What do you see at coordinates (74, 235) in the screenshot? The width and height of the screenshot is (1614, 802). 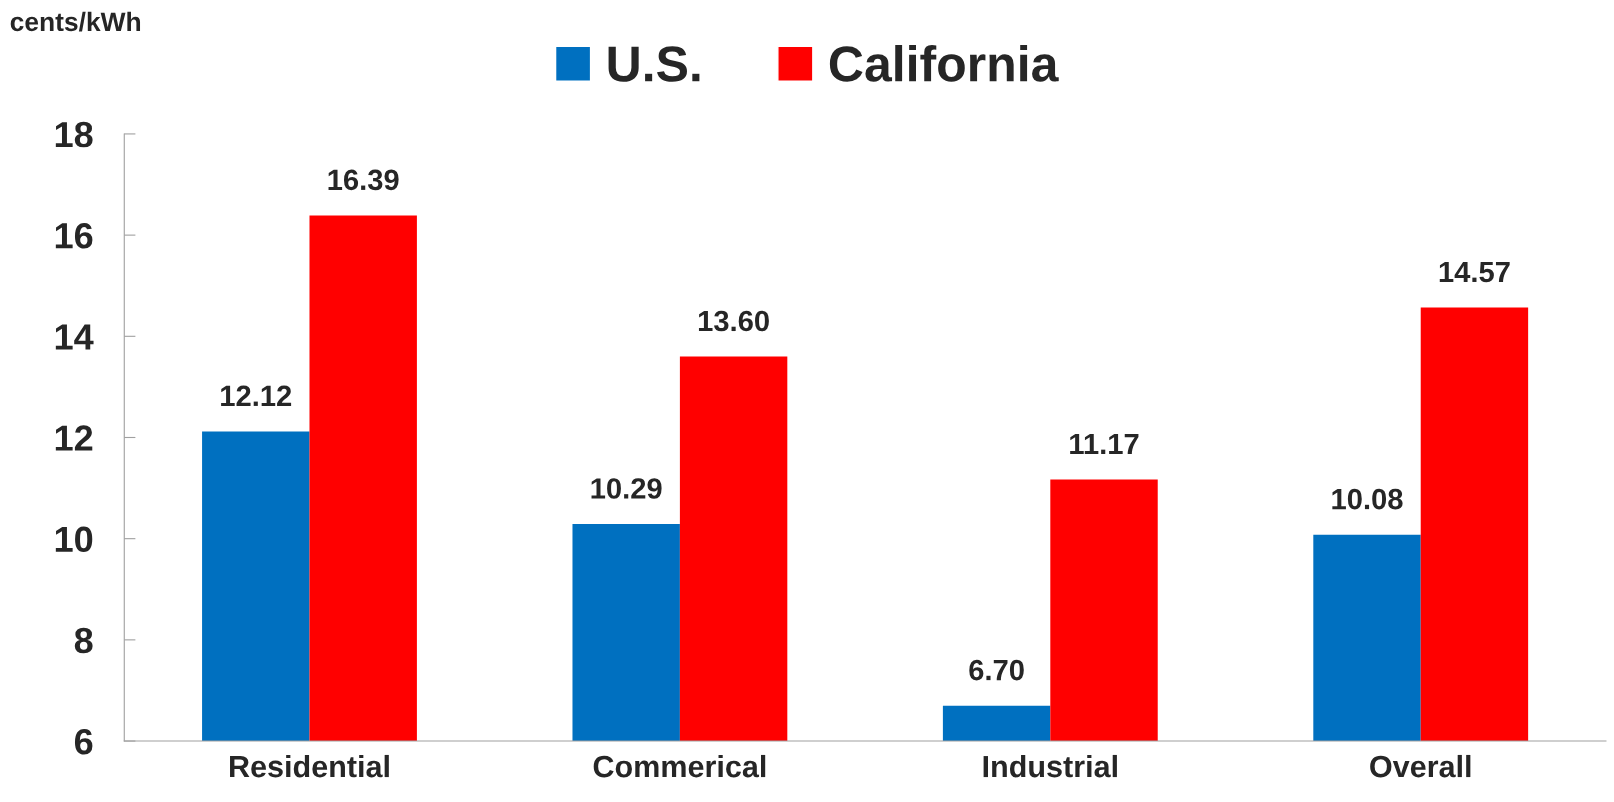 I see `y-tick-label: 16` at bounding box center [74, 235].